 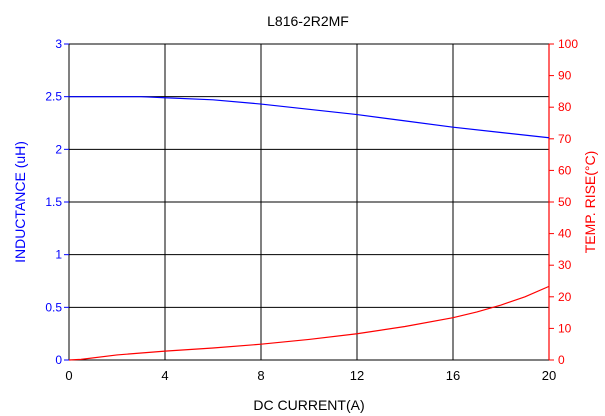 I want to click on y-left-tick-label: 0, so click(x=58, y=360).